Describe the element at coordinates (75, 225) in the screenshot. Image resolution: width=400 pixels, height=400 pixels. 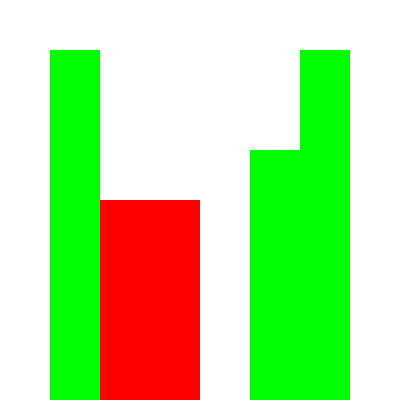
I see `green-left-pillar` at that location.